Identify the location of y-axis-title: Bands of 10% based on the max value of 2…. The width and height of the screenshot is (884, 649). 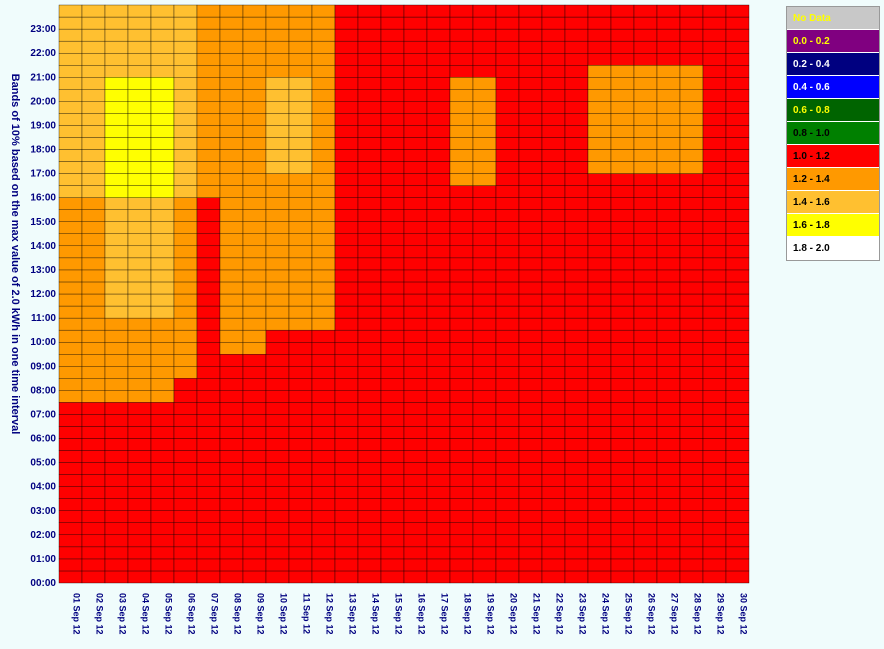
(15, 254).